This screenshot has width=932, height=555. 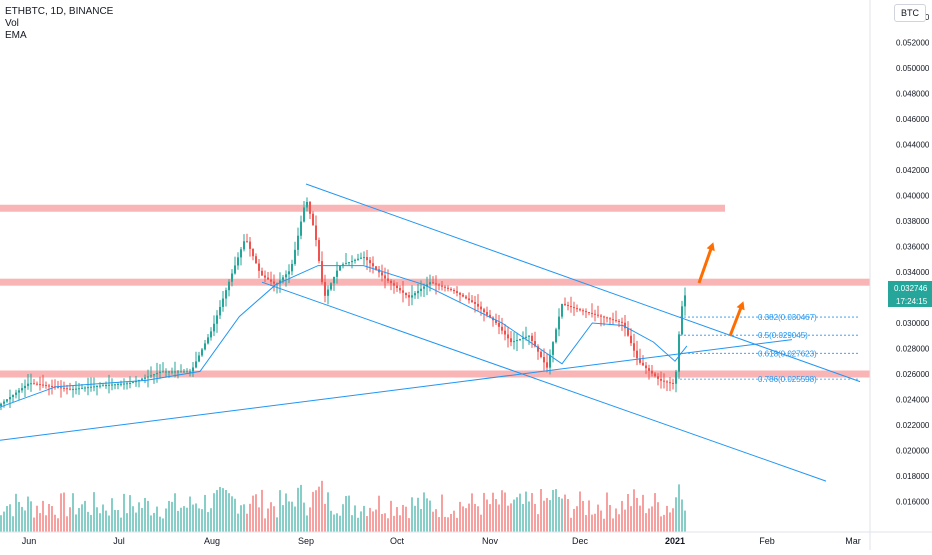 What do you see at coordinates (705, 264) in the screenshot?
I see `arrow-shaft` at bounding box center [705, 264].